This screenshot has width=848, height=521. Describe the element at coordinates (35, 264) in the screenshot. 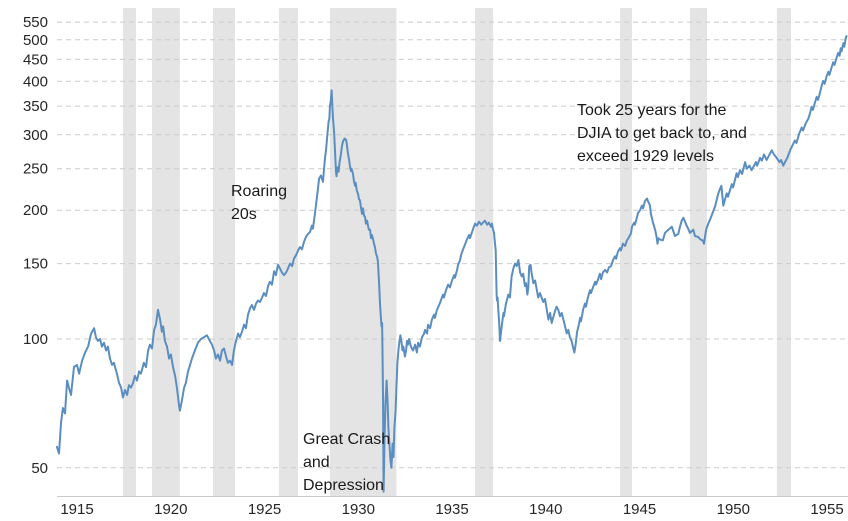

I see `y-tick-label: 150` at that location.